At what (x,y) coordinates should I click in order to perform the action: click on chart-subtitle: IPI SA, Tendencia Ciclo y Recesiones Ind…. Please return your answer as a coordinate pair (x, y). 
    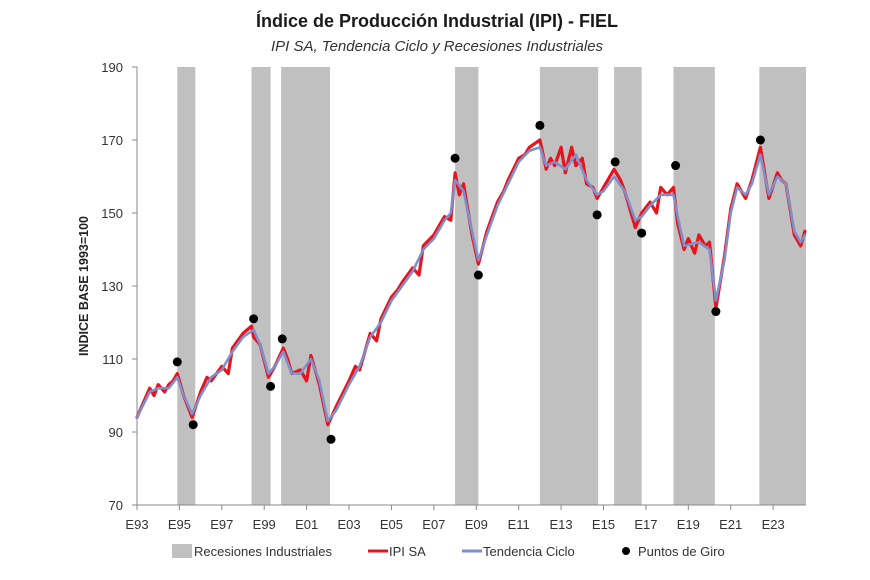
    Looking at the image, I should click on (437, 46).